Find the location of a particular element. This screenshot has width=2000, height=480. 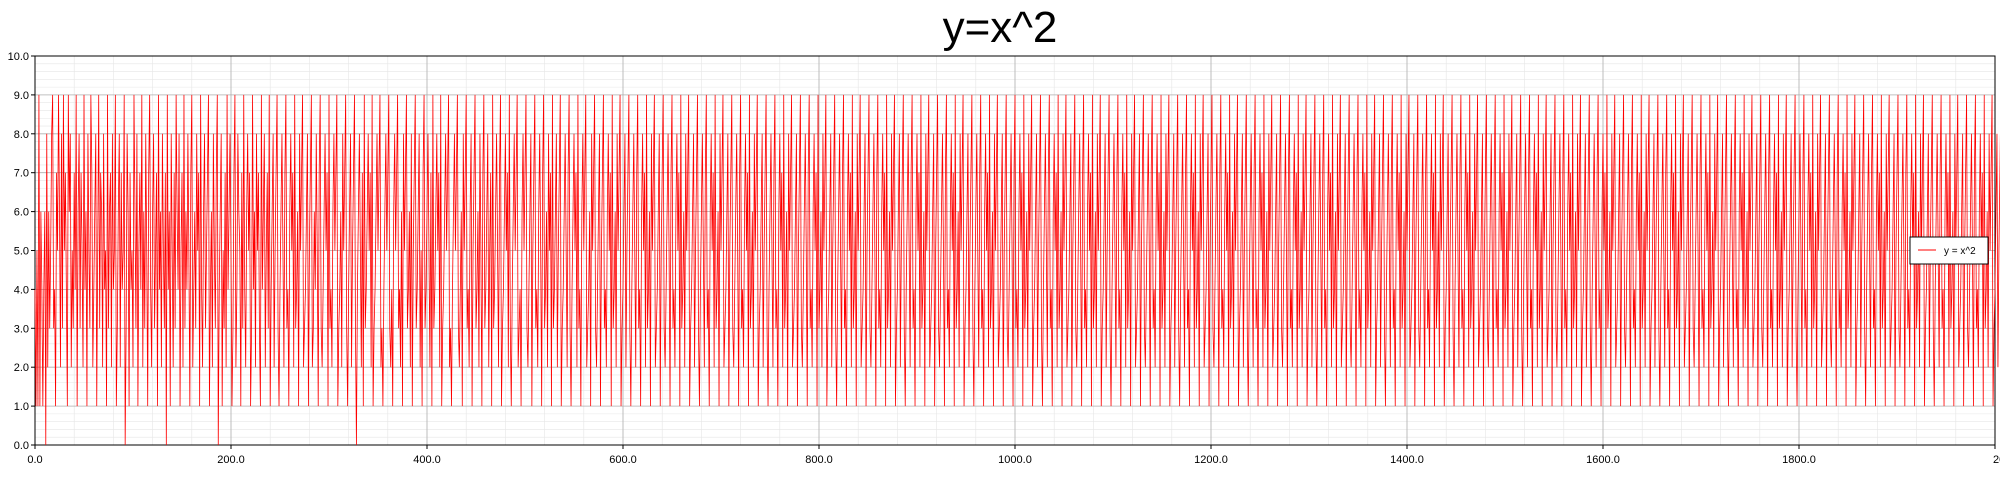

y-tick-label: 5.0 is located at coordinates (21, 252).